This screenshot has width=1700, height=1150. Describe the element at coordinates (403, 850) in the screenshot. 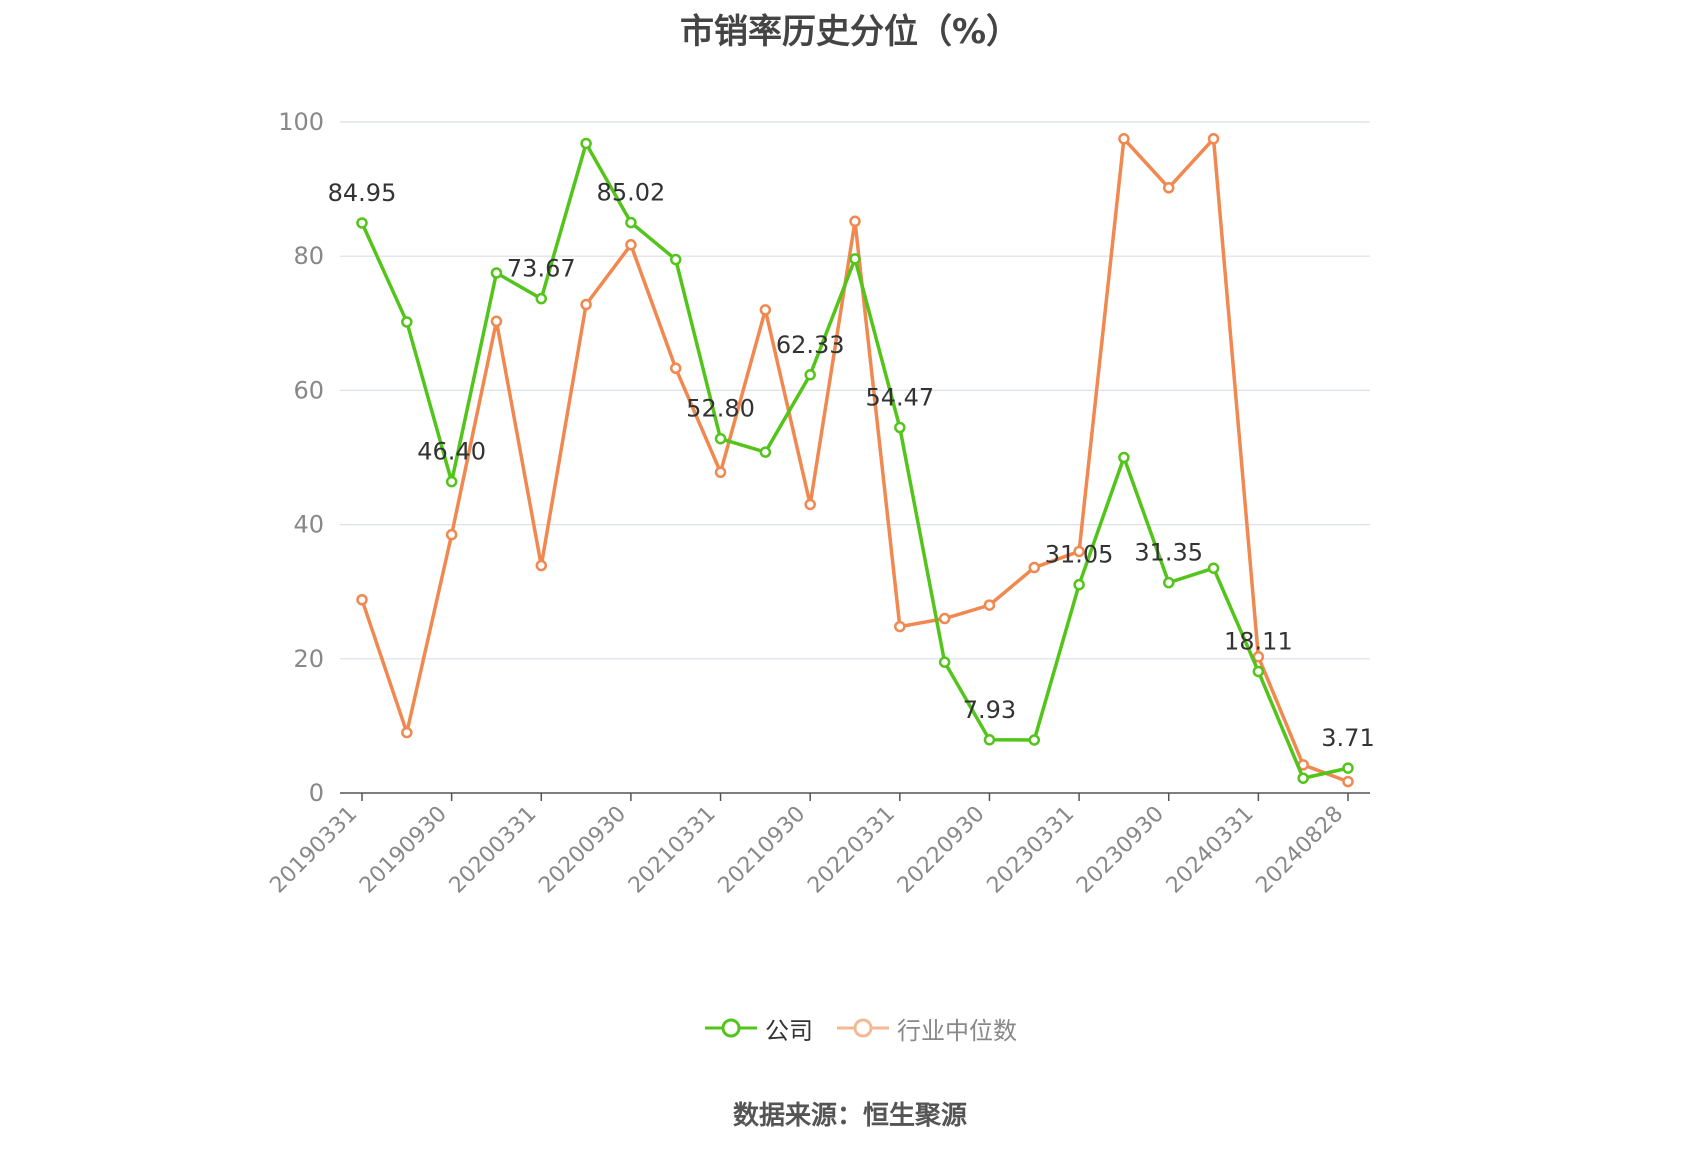

I see `x-tick-label: 20190930` at that location.